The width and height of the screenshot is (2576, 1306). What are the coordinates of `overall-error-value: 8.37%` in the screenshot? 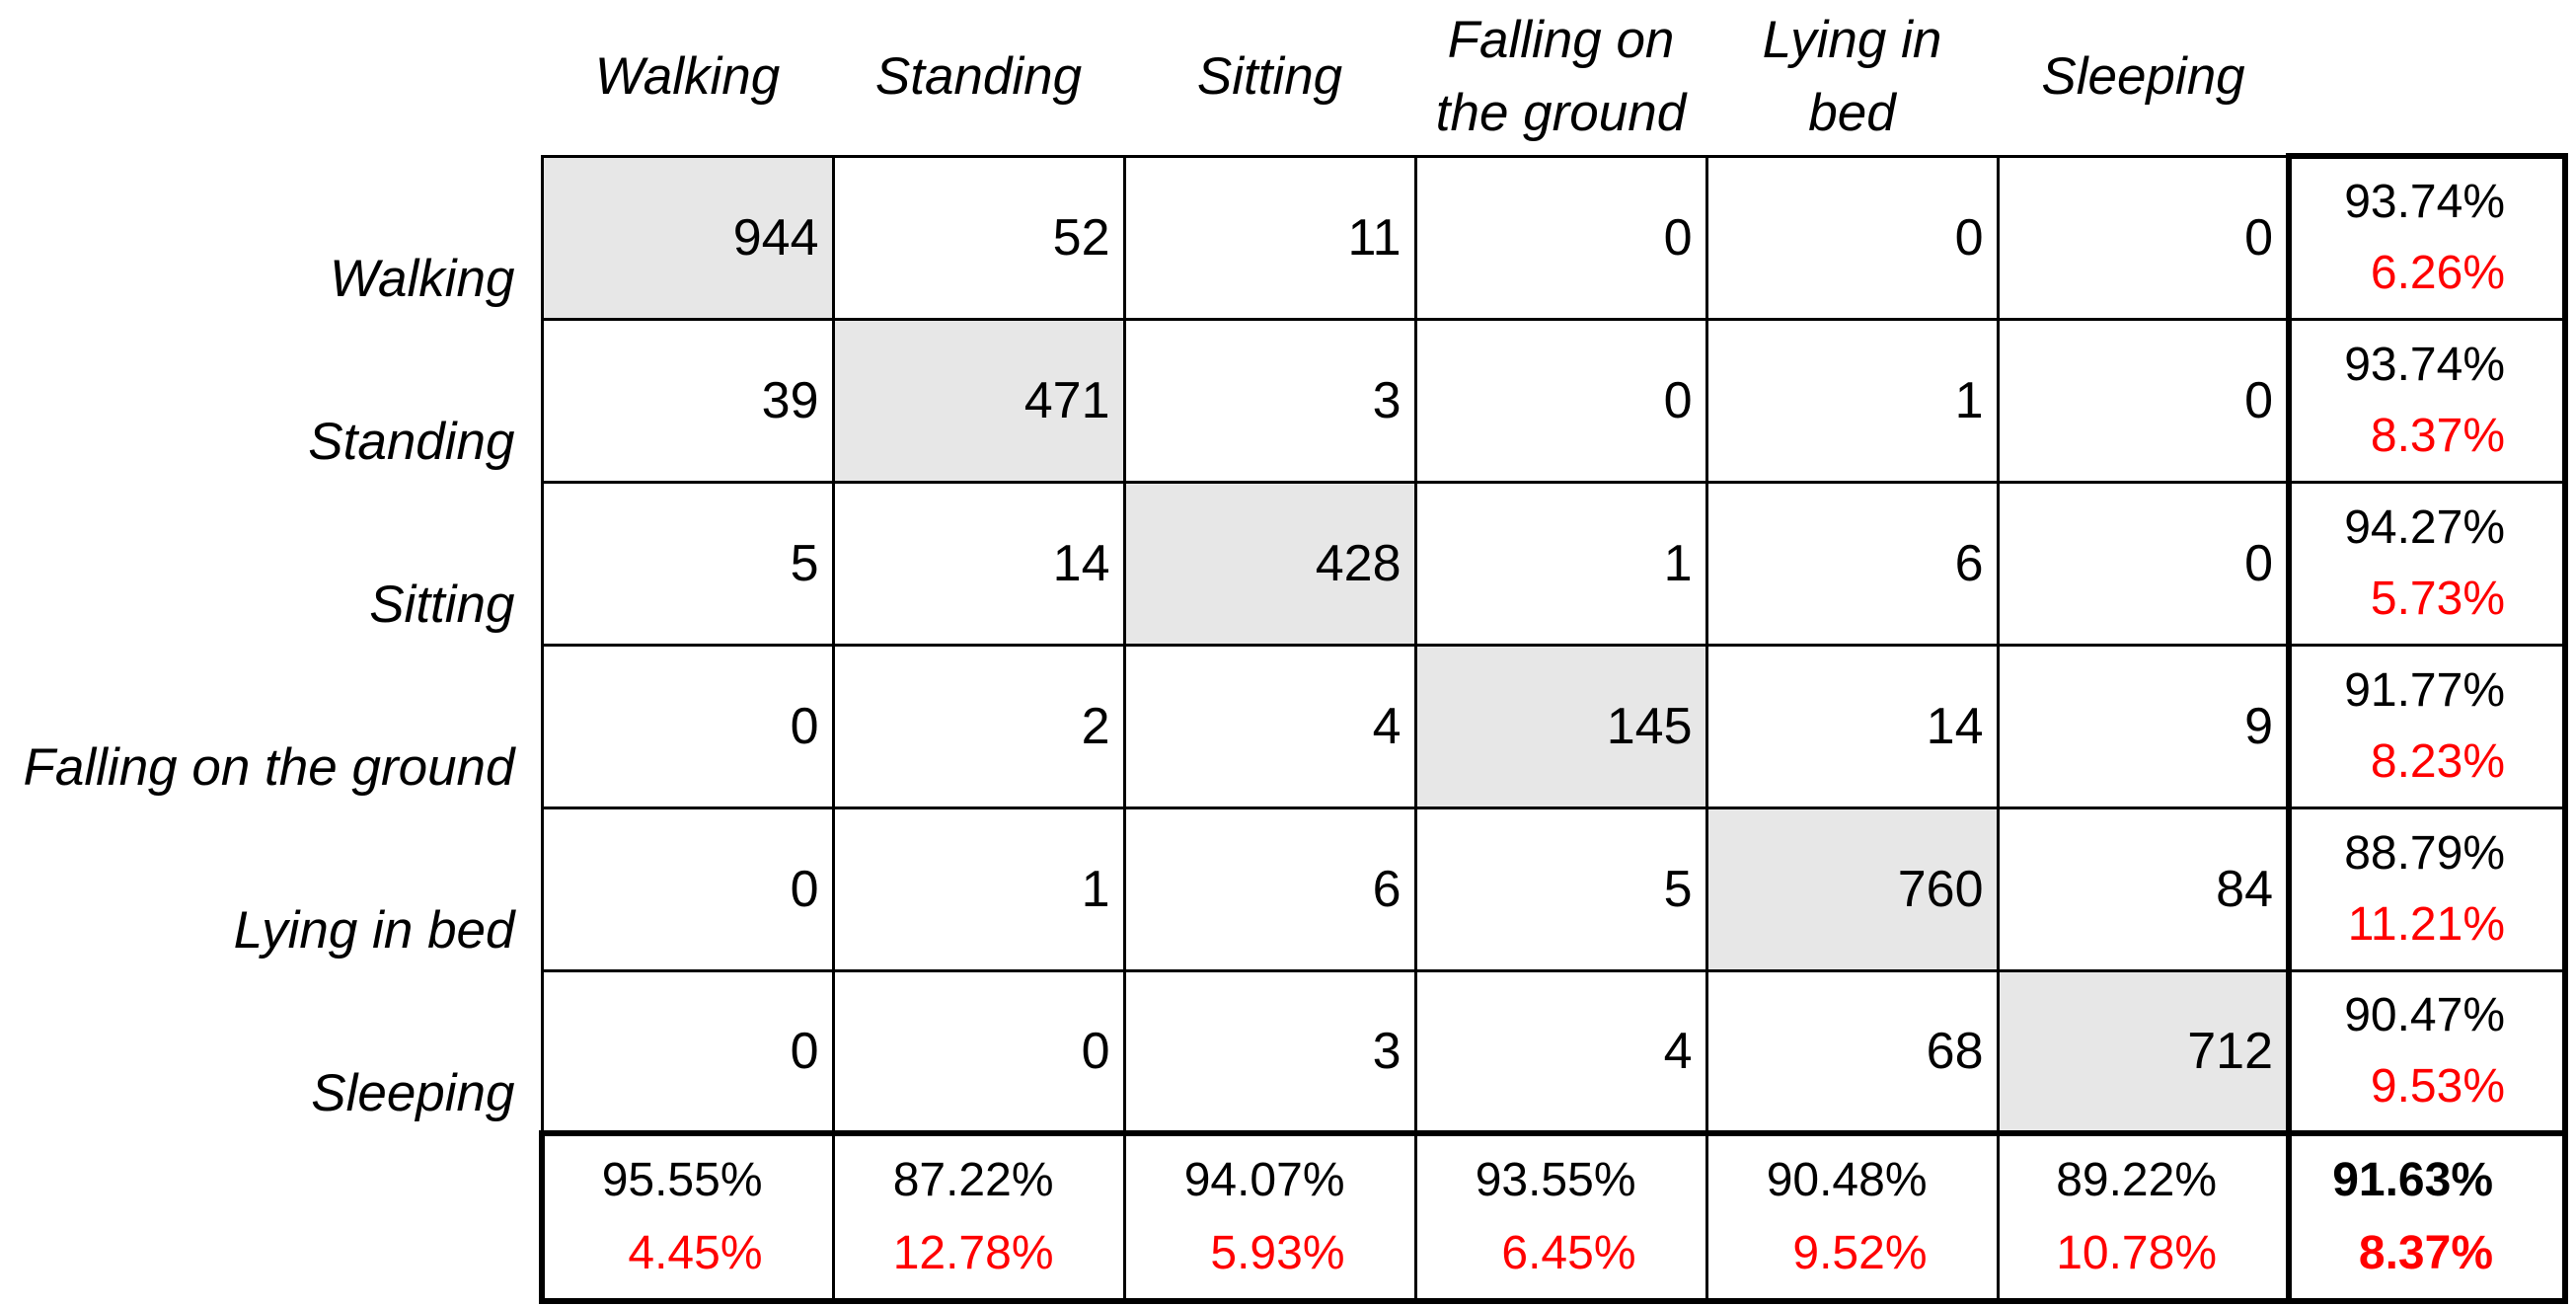 It's located at (2426, 1253).